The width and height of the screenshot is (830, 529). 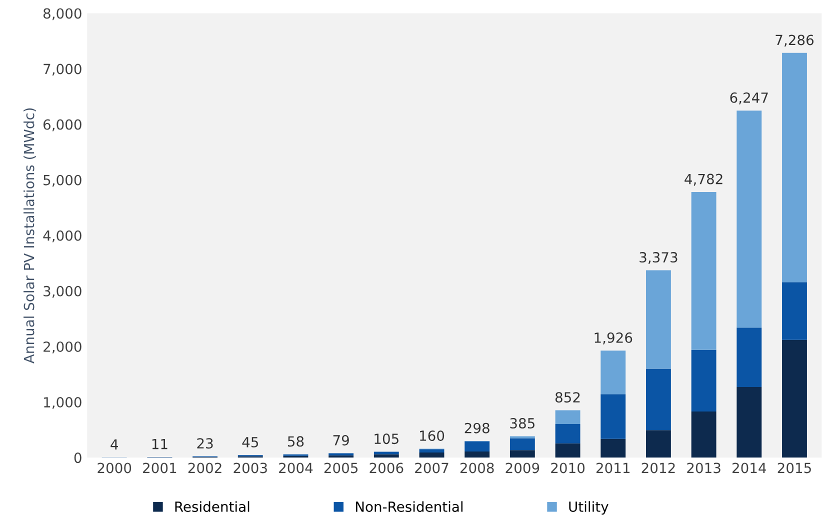 What do you see at coordinates (205, 468) in the screenshot?
I see `x-tick-label: 2002` at bounding box center [205, 468].